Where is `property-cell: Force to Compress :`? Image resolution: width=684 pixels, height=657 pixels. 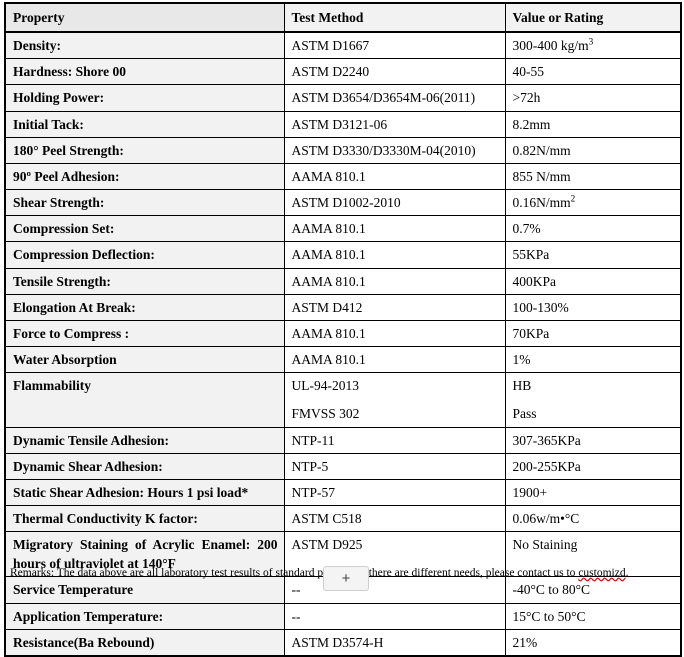
property-cell: Force to Compress : is located at coordinates (144, 333).